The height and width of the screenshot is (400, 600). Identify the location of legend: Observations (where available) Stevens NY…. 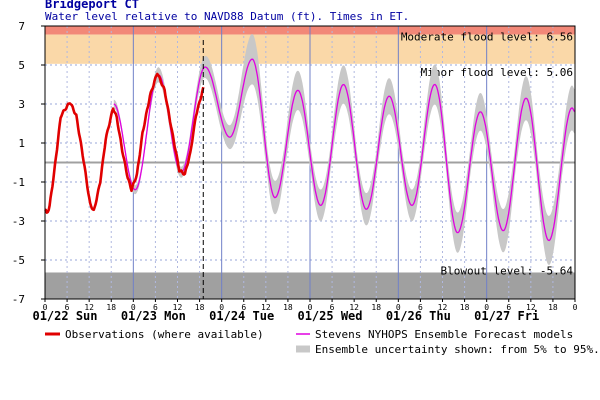
(322, 342).